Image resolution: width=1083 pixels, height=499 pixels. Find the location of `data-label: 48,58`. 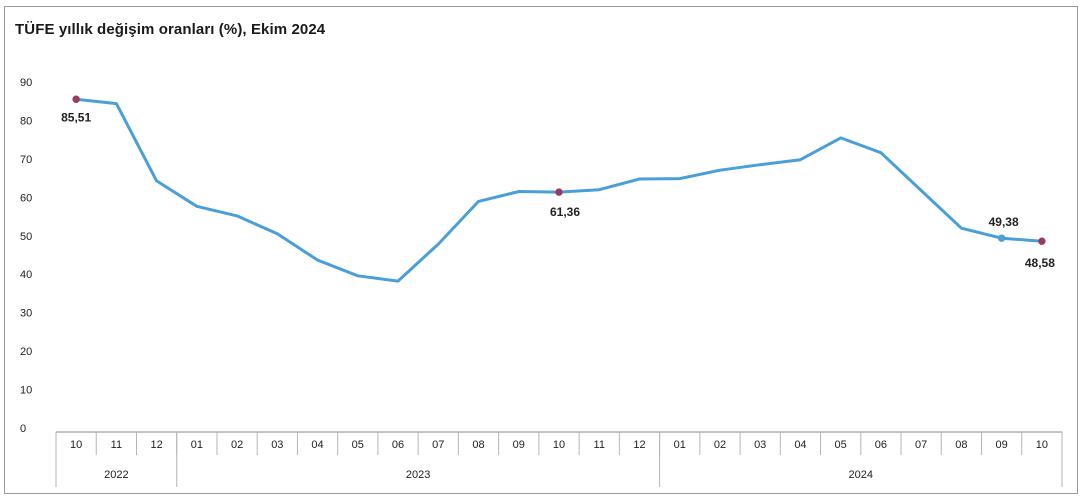

data-label: 48,58 is located at coordinates (1040, 263).